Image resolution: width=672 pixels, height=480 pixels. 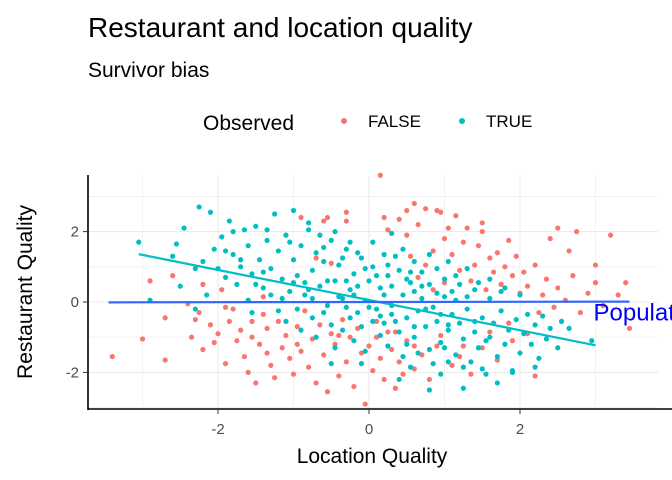 I want to click on y-tick-label: -2, so click(x=72, y=372).